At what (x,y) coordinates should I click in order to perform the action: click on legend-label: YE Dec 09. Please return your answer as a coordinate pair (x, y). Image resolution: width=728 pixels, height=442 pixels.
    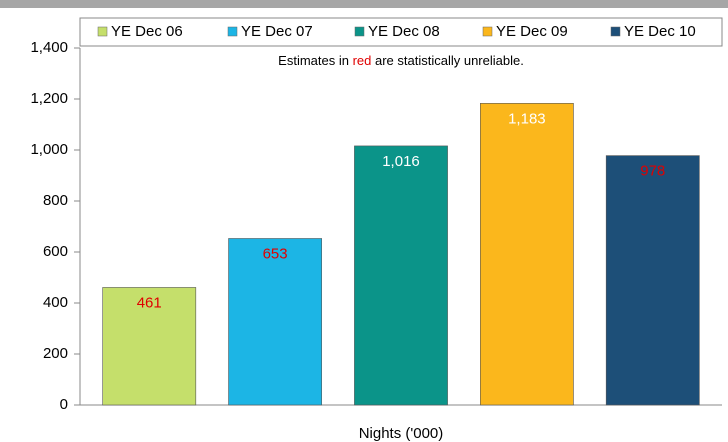
    Looking at the image, I should click on (532, 31).